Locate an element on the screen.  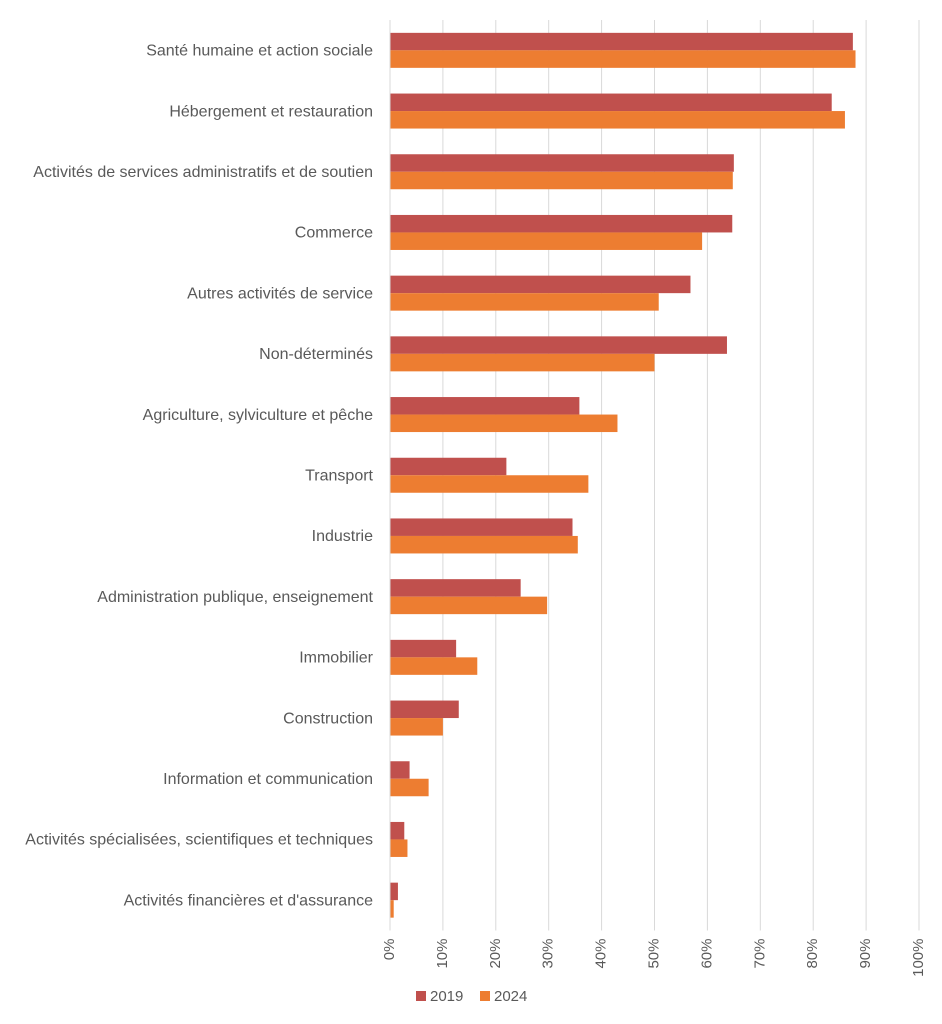
category-label: Activités financières et d'assurance is located at coordinates (249, 900).